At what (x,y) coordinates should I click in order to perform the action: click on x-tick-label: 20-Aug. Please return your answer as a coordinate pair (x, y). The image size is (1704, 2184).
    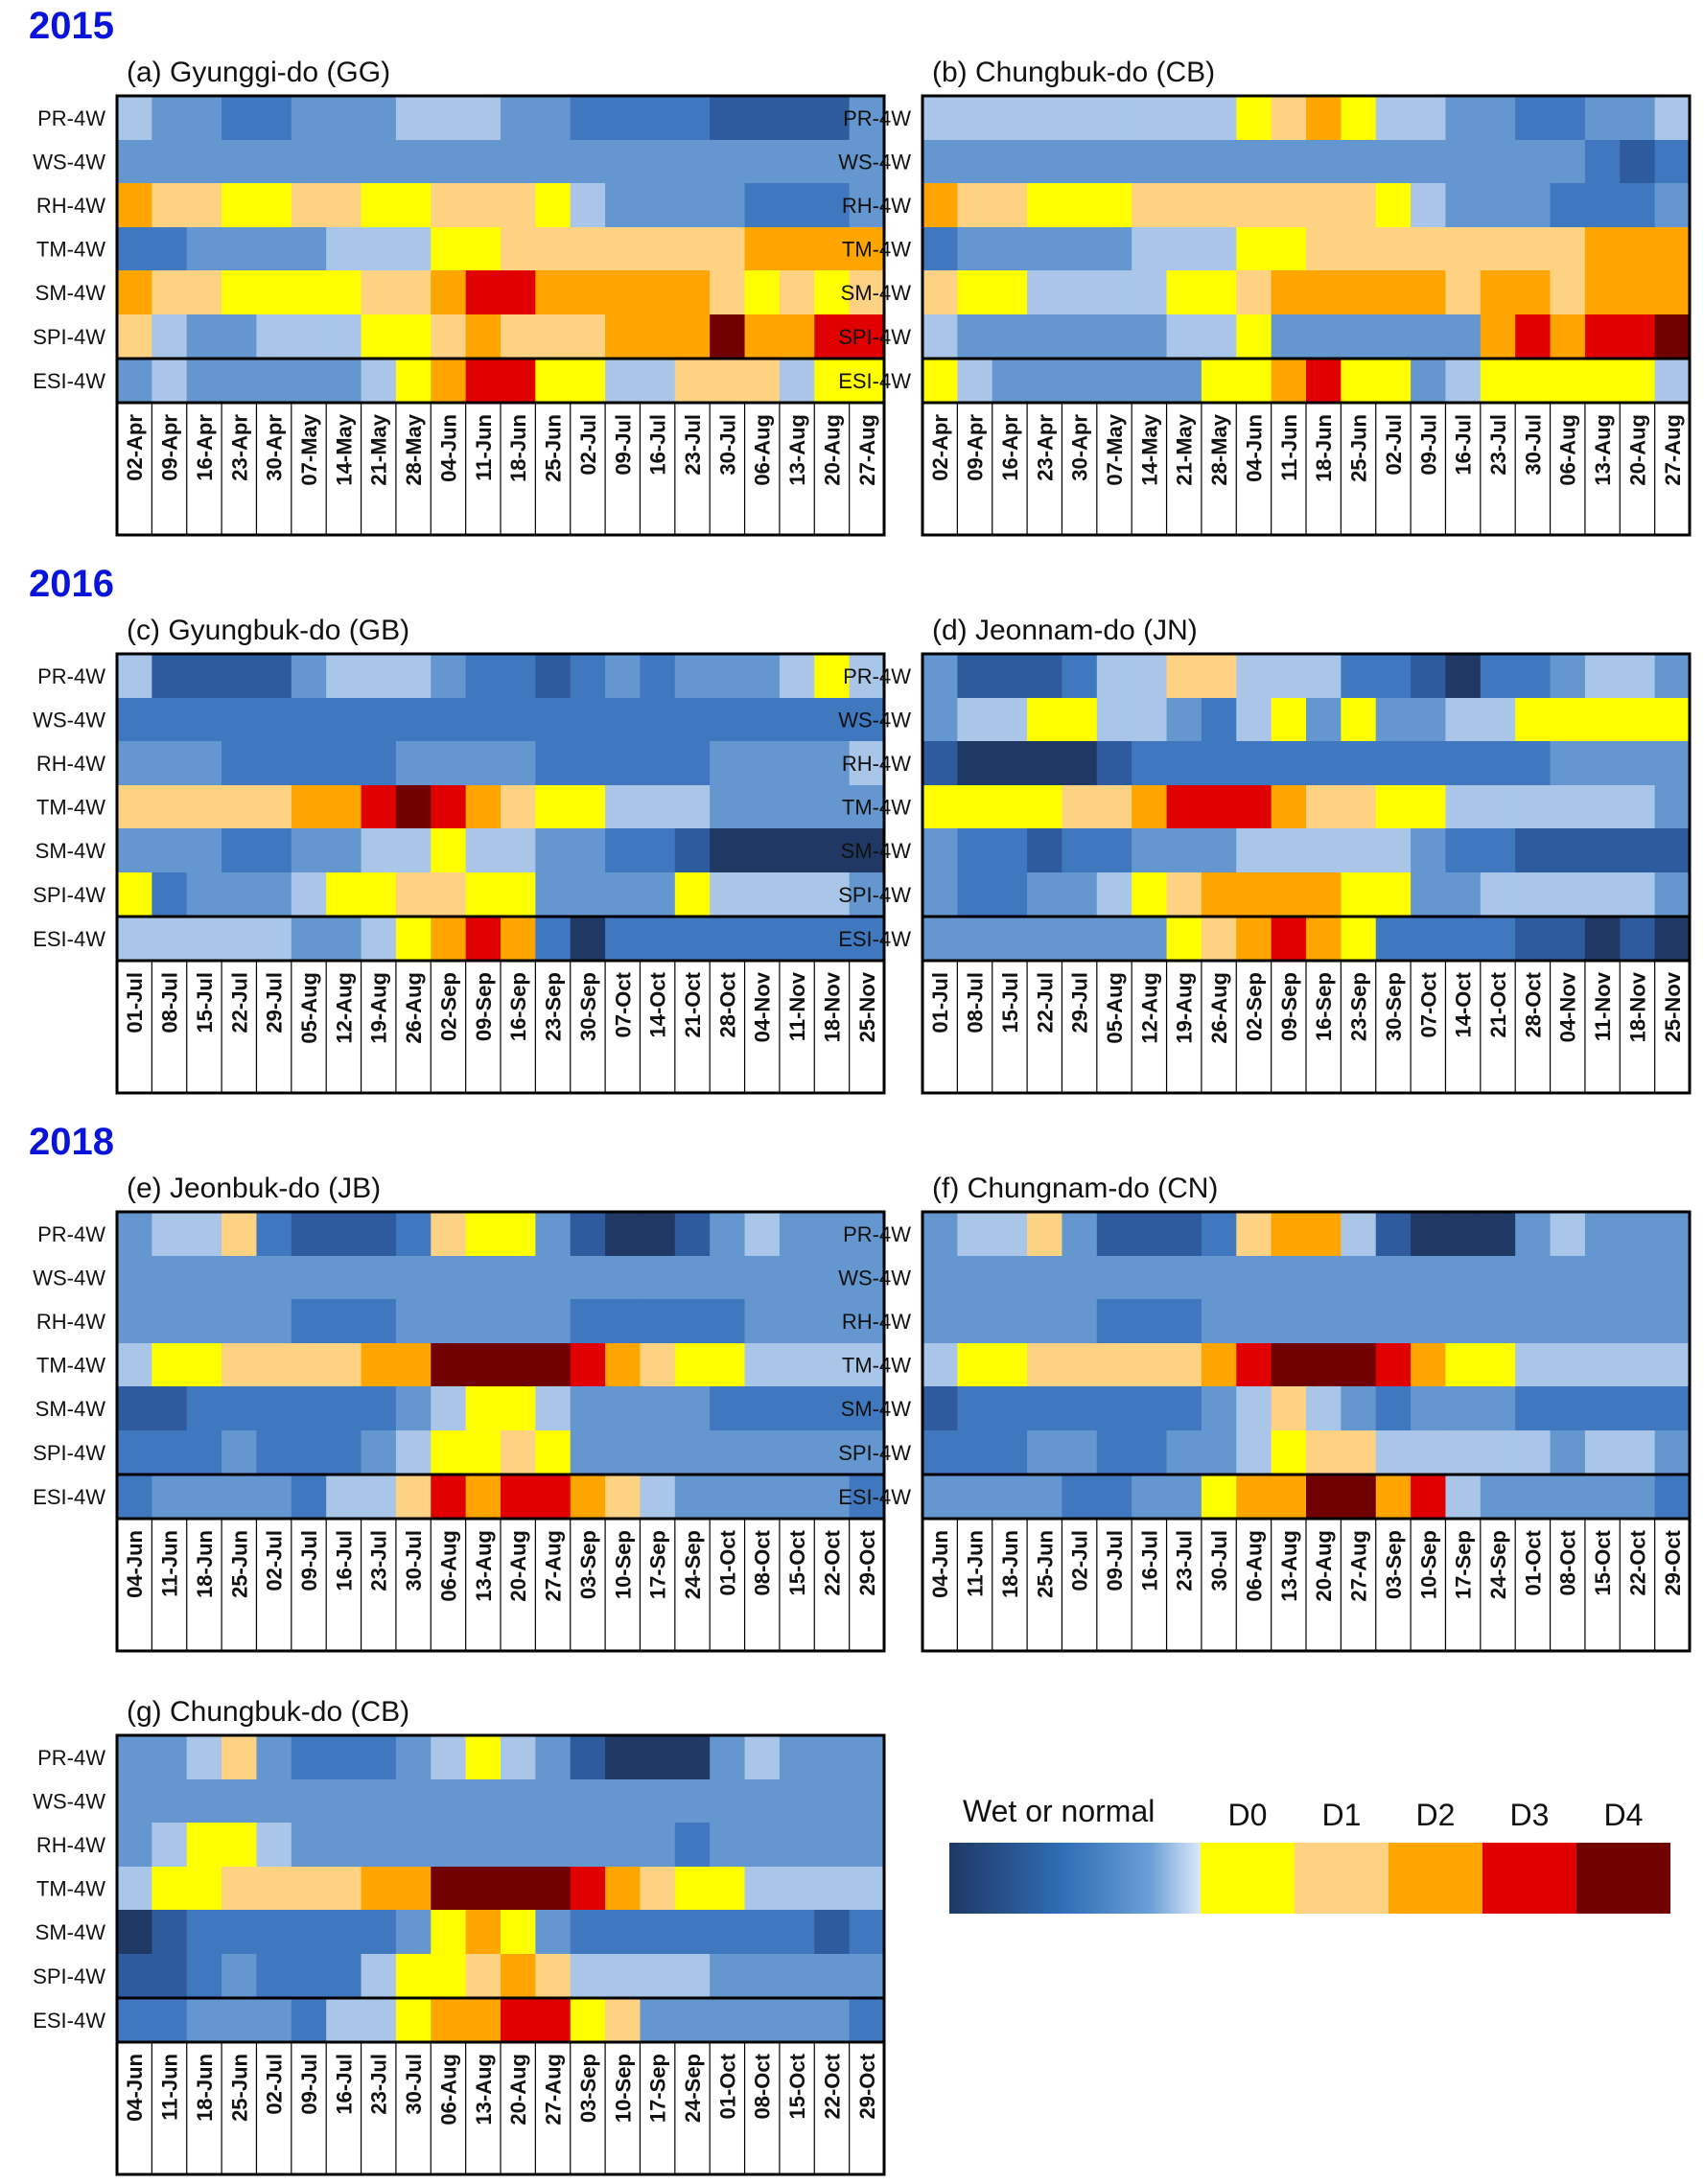
    Looking at the image, I should click on (832, 450).